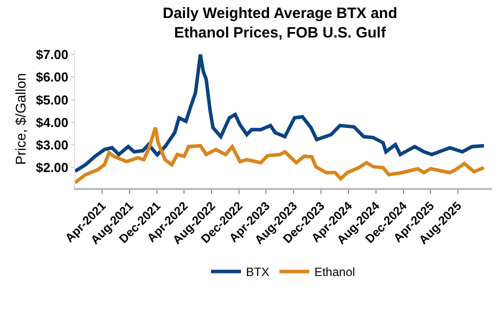 The width and height of the screenshot is (500, 330). I want to click on y-tick-label: $5.00, so click(52, 100).